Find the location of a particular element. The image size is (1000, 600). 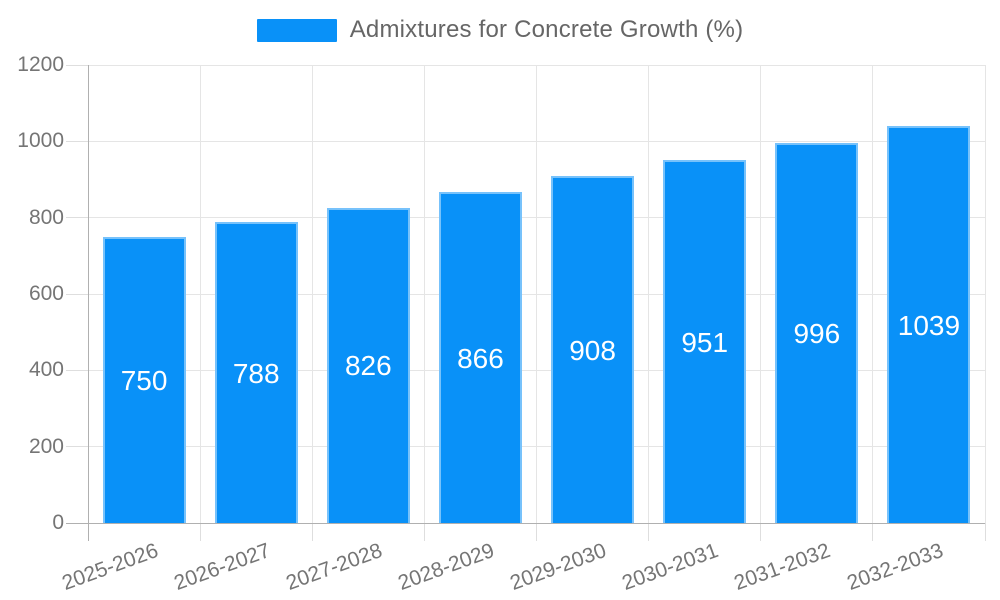

bar: 996 is located at coordinates (817, 332).